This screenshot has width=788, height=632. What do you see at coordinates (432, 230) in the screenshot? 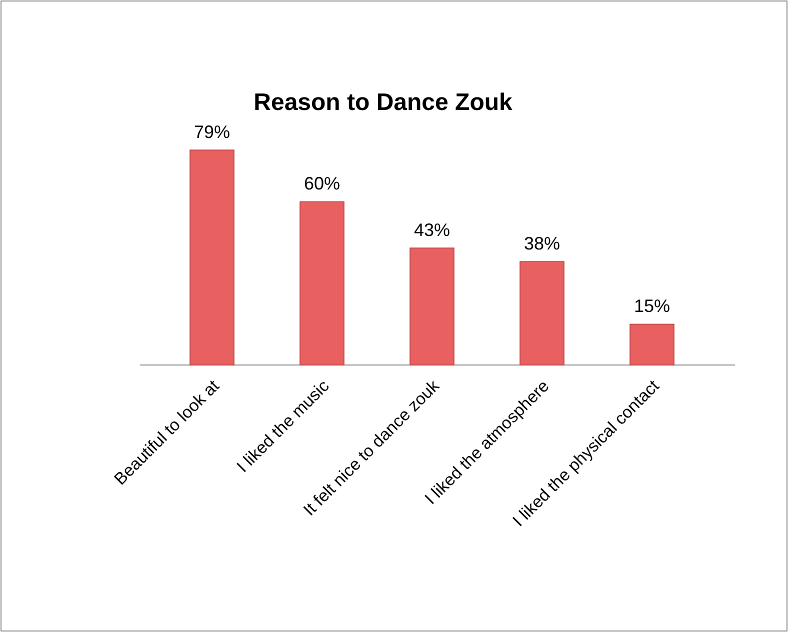
I see `data-label: 43%` at bounding box center [432, 230].